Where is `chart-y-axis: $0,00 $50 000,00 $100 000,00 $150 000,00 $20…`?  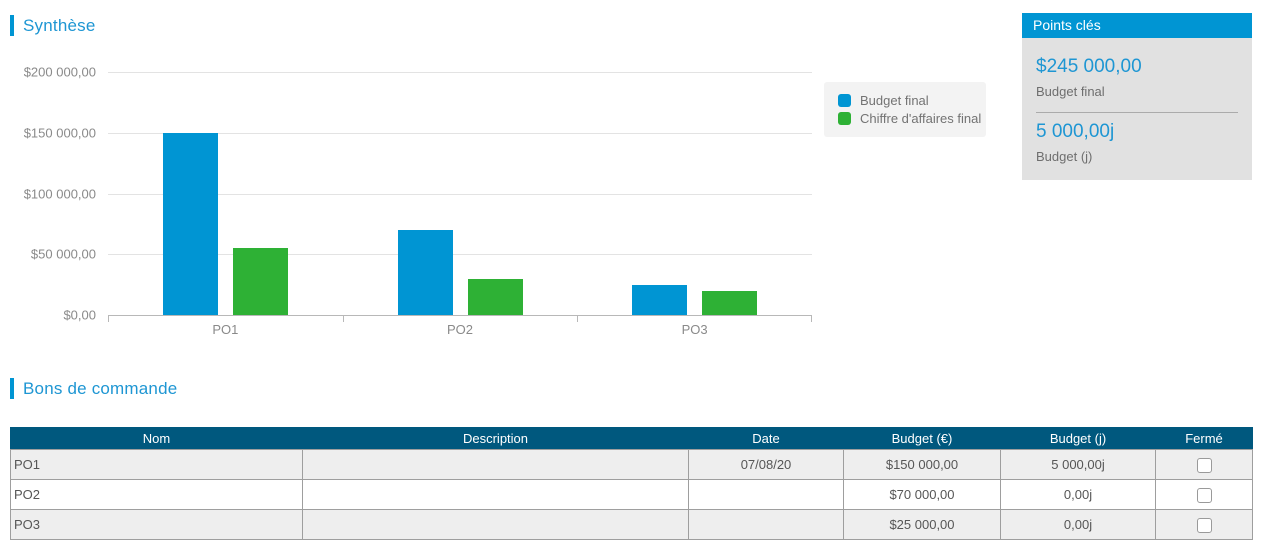
chart-y-axis: $0,00 $50 000,00 $100 000,00 $150 000,00 $20… is located at coordinates (48, 194).